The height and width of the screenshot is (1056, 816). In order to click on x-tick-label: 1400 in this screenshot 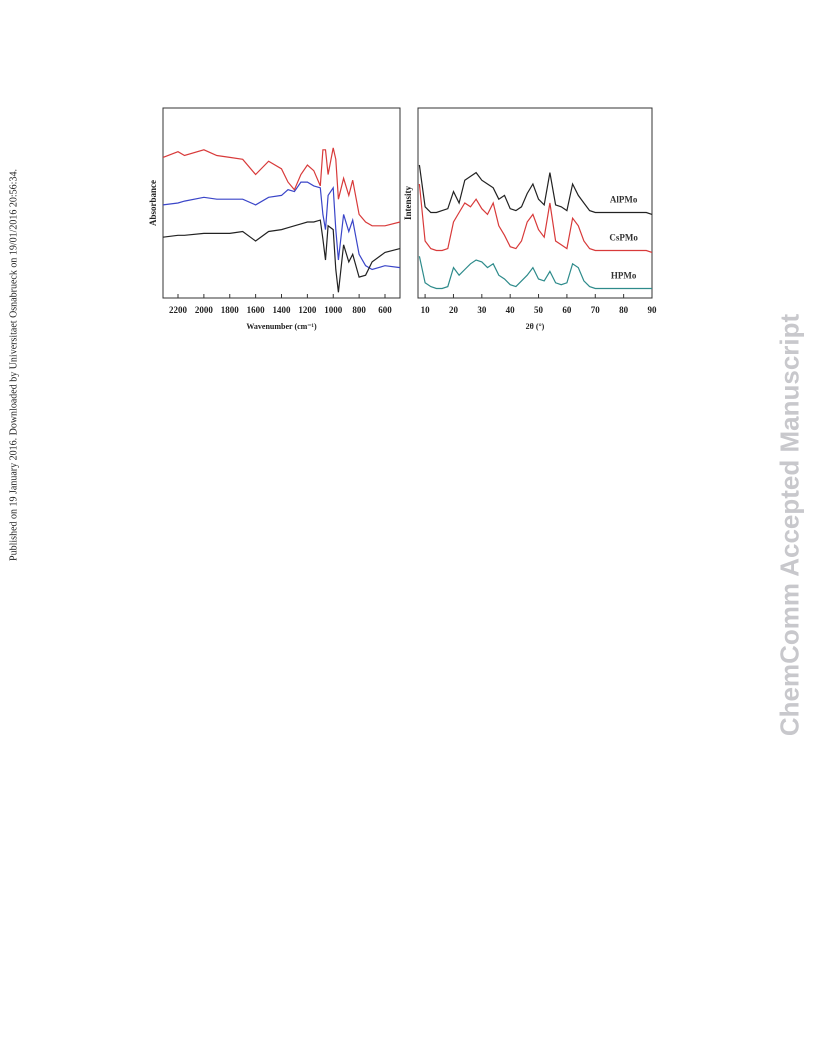, I will do `click(282, 310)`.